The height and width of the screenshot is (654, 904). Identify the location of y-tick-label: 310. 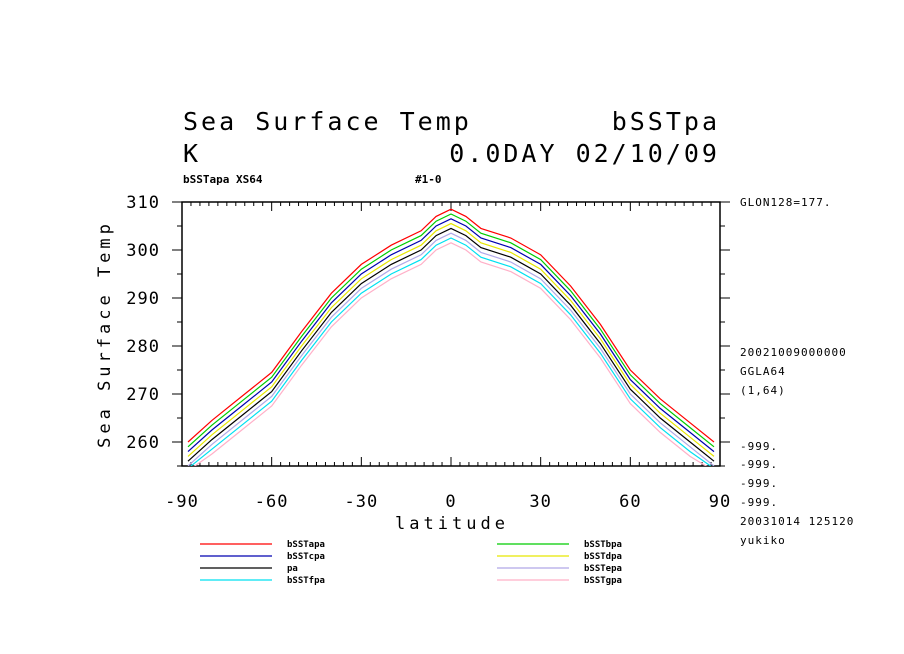
(143, 203).